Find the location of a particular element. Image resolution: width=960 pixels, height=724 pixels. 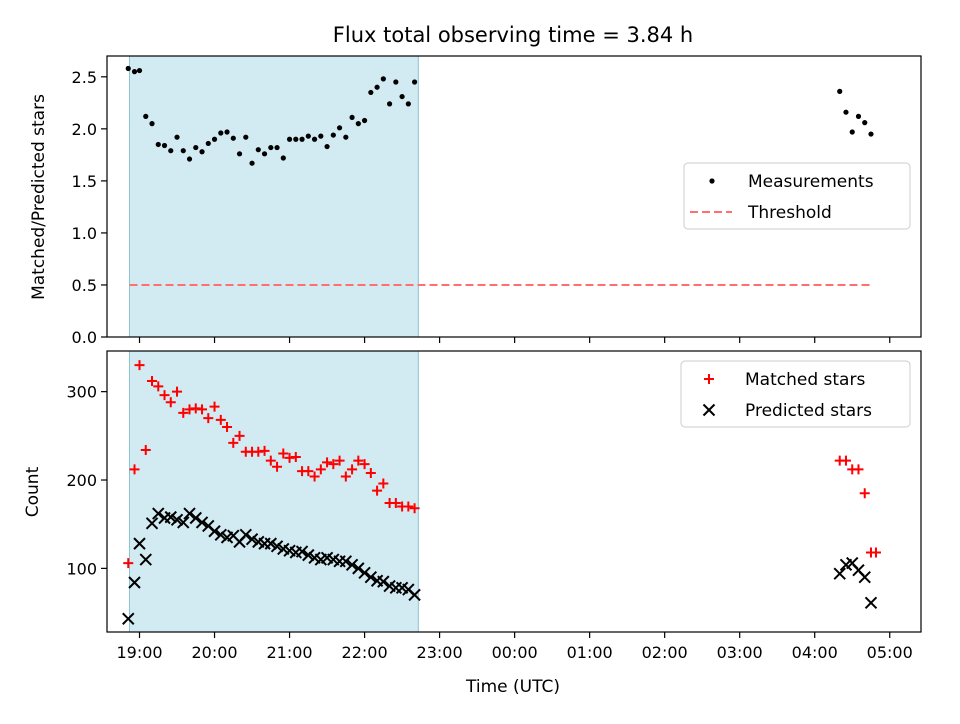

legend-measurement-swatch is located at coordinates (712, 181).